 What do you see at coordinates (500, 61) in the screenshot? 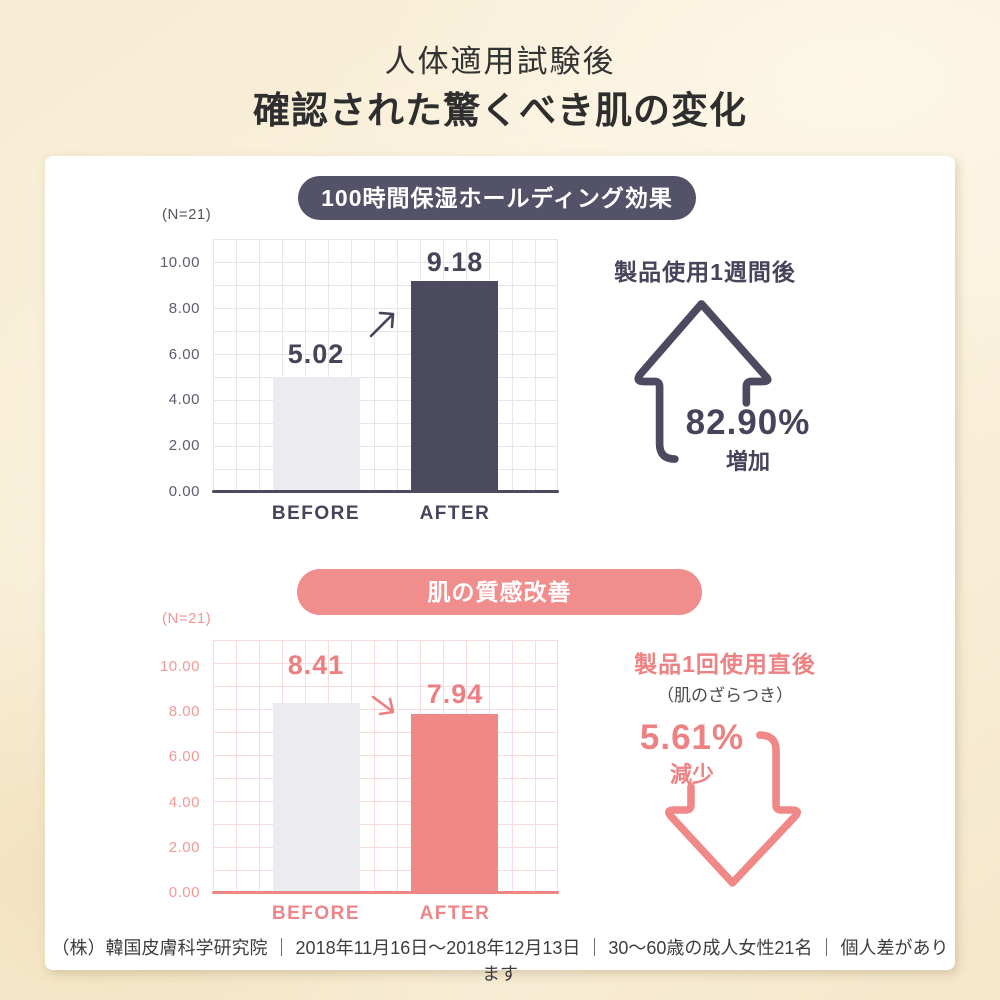
I see `page-subtitle: 人体適用試験後` at bounding box center [500, 61].